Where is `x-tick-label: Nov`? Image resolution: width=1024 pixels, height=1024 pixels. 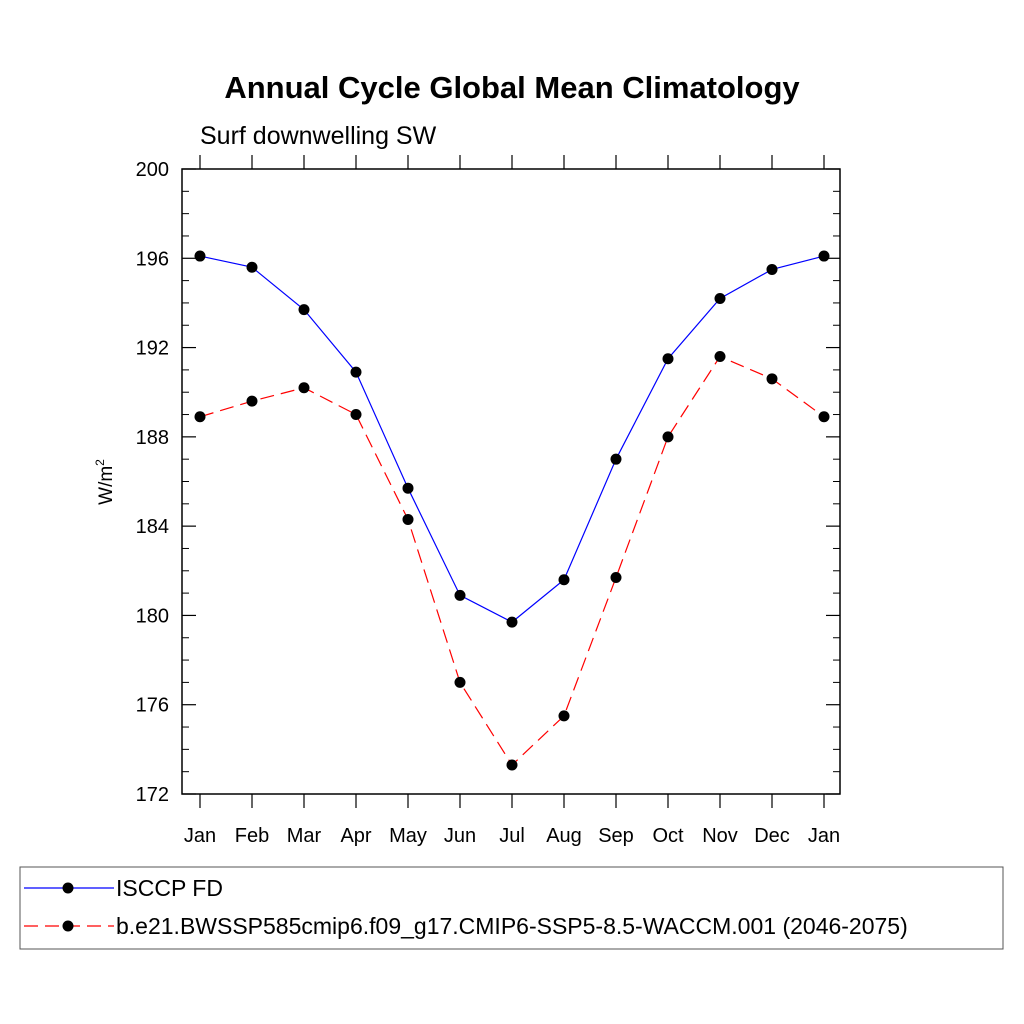 x-tick-label: Nov is located at coordinates (720, 836).